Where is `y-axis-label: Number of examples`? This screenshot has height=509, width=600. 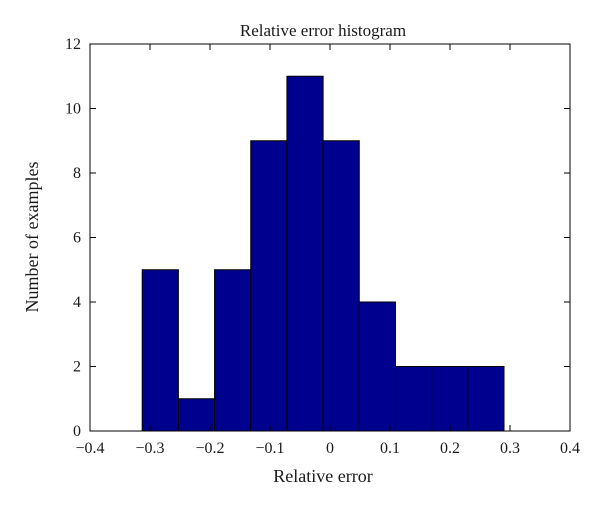
y-axis-label: Number of examples is located at coordinates (32, 237).